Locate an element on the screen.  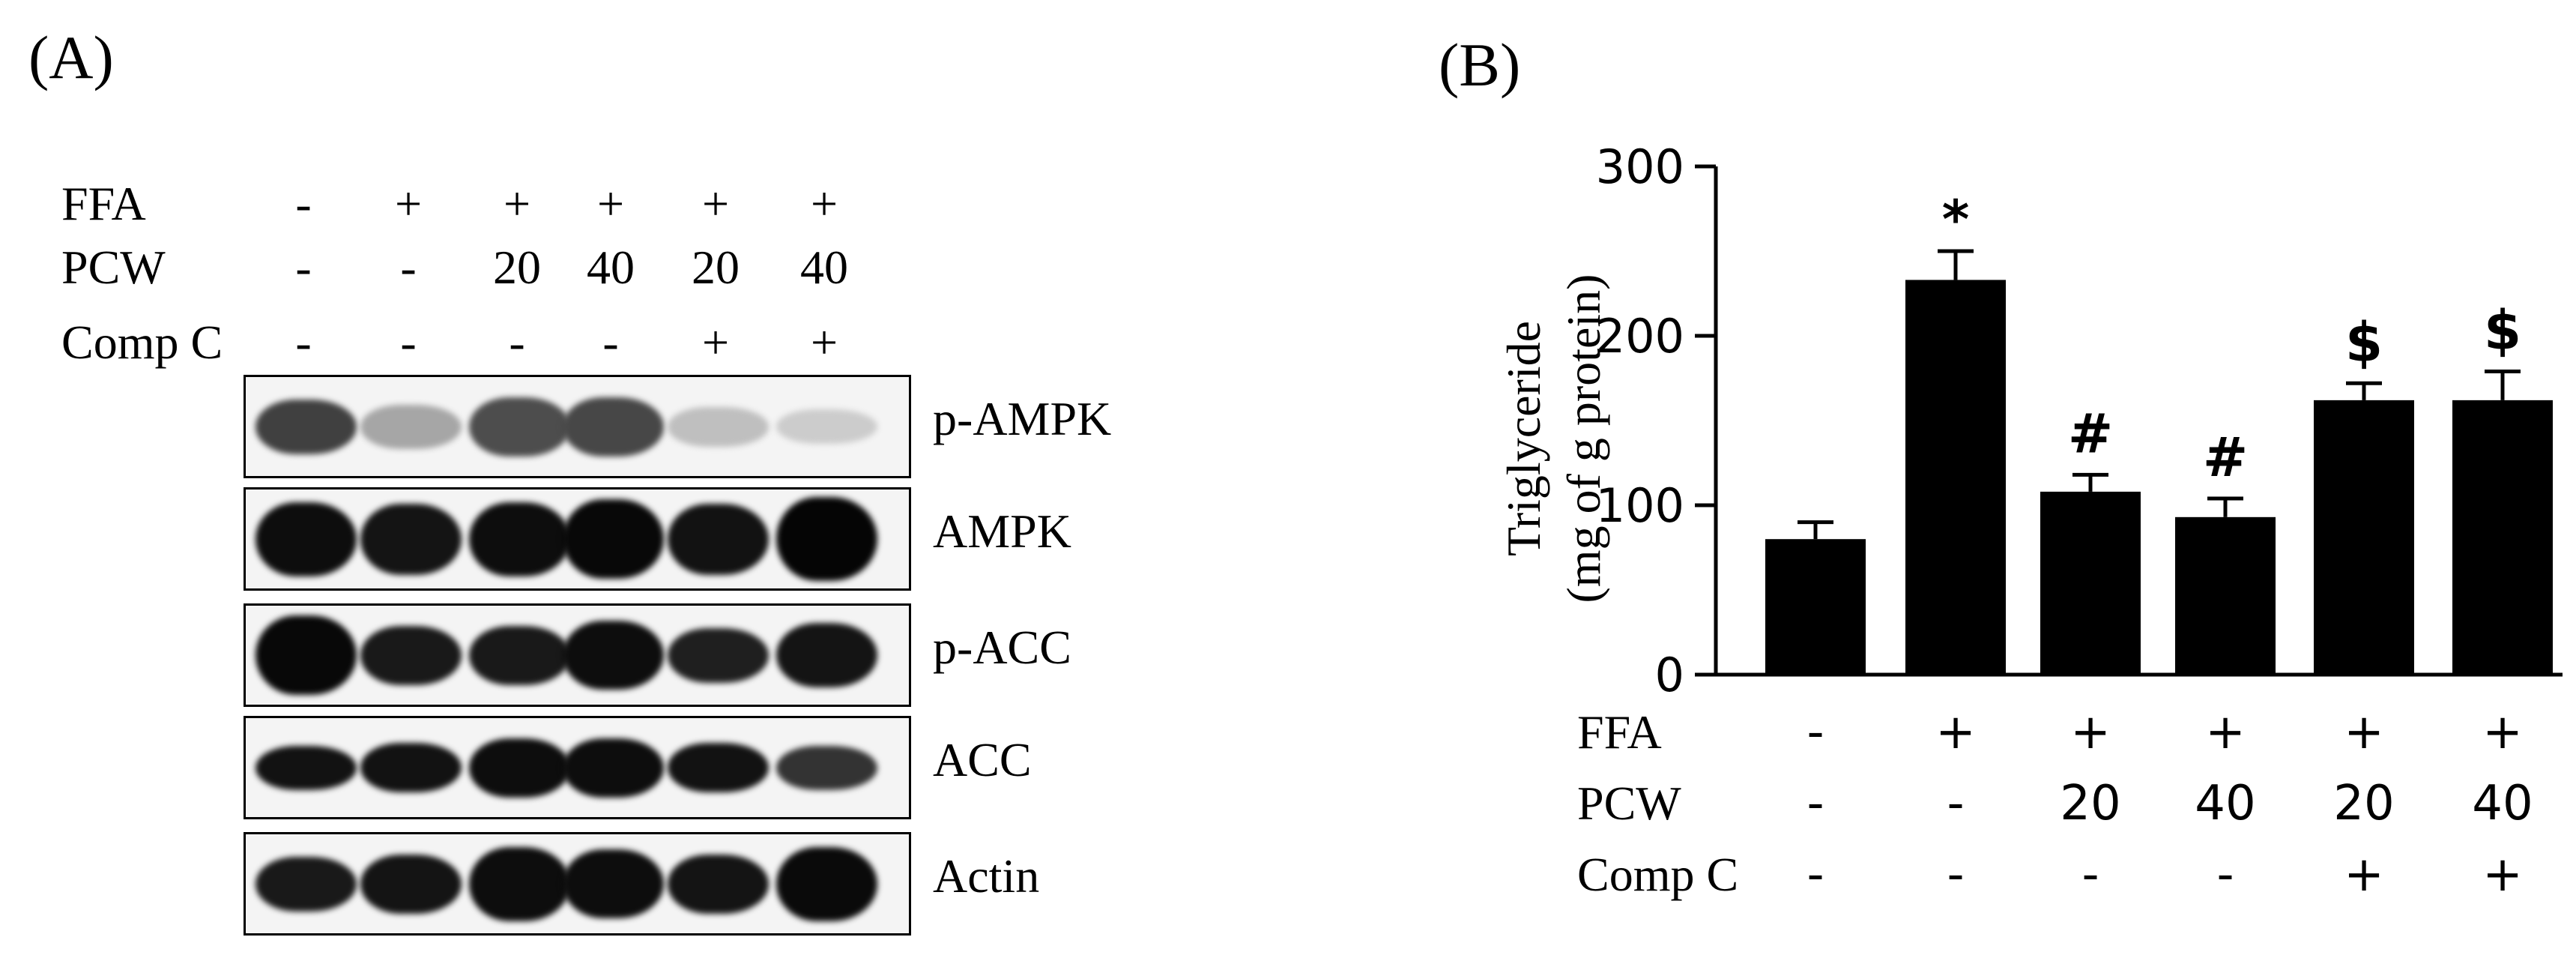
y-tick-label: 300 is located at coordinates (1640, 166).